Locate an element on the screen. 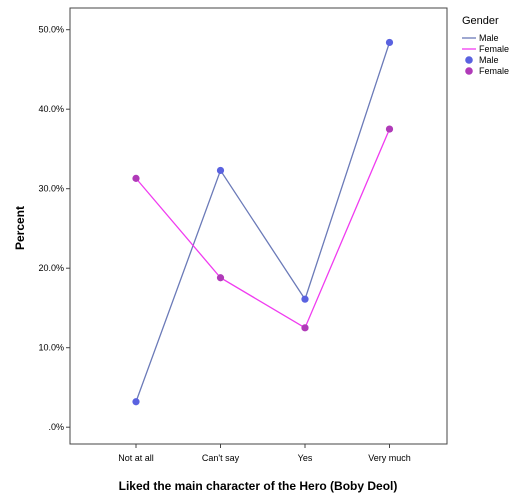 This screenshot has height=498, width=513. x-axis: Not at all Can't say Yes Very much is located at coordinates (264, 453).